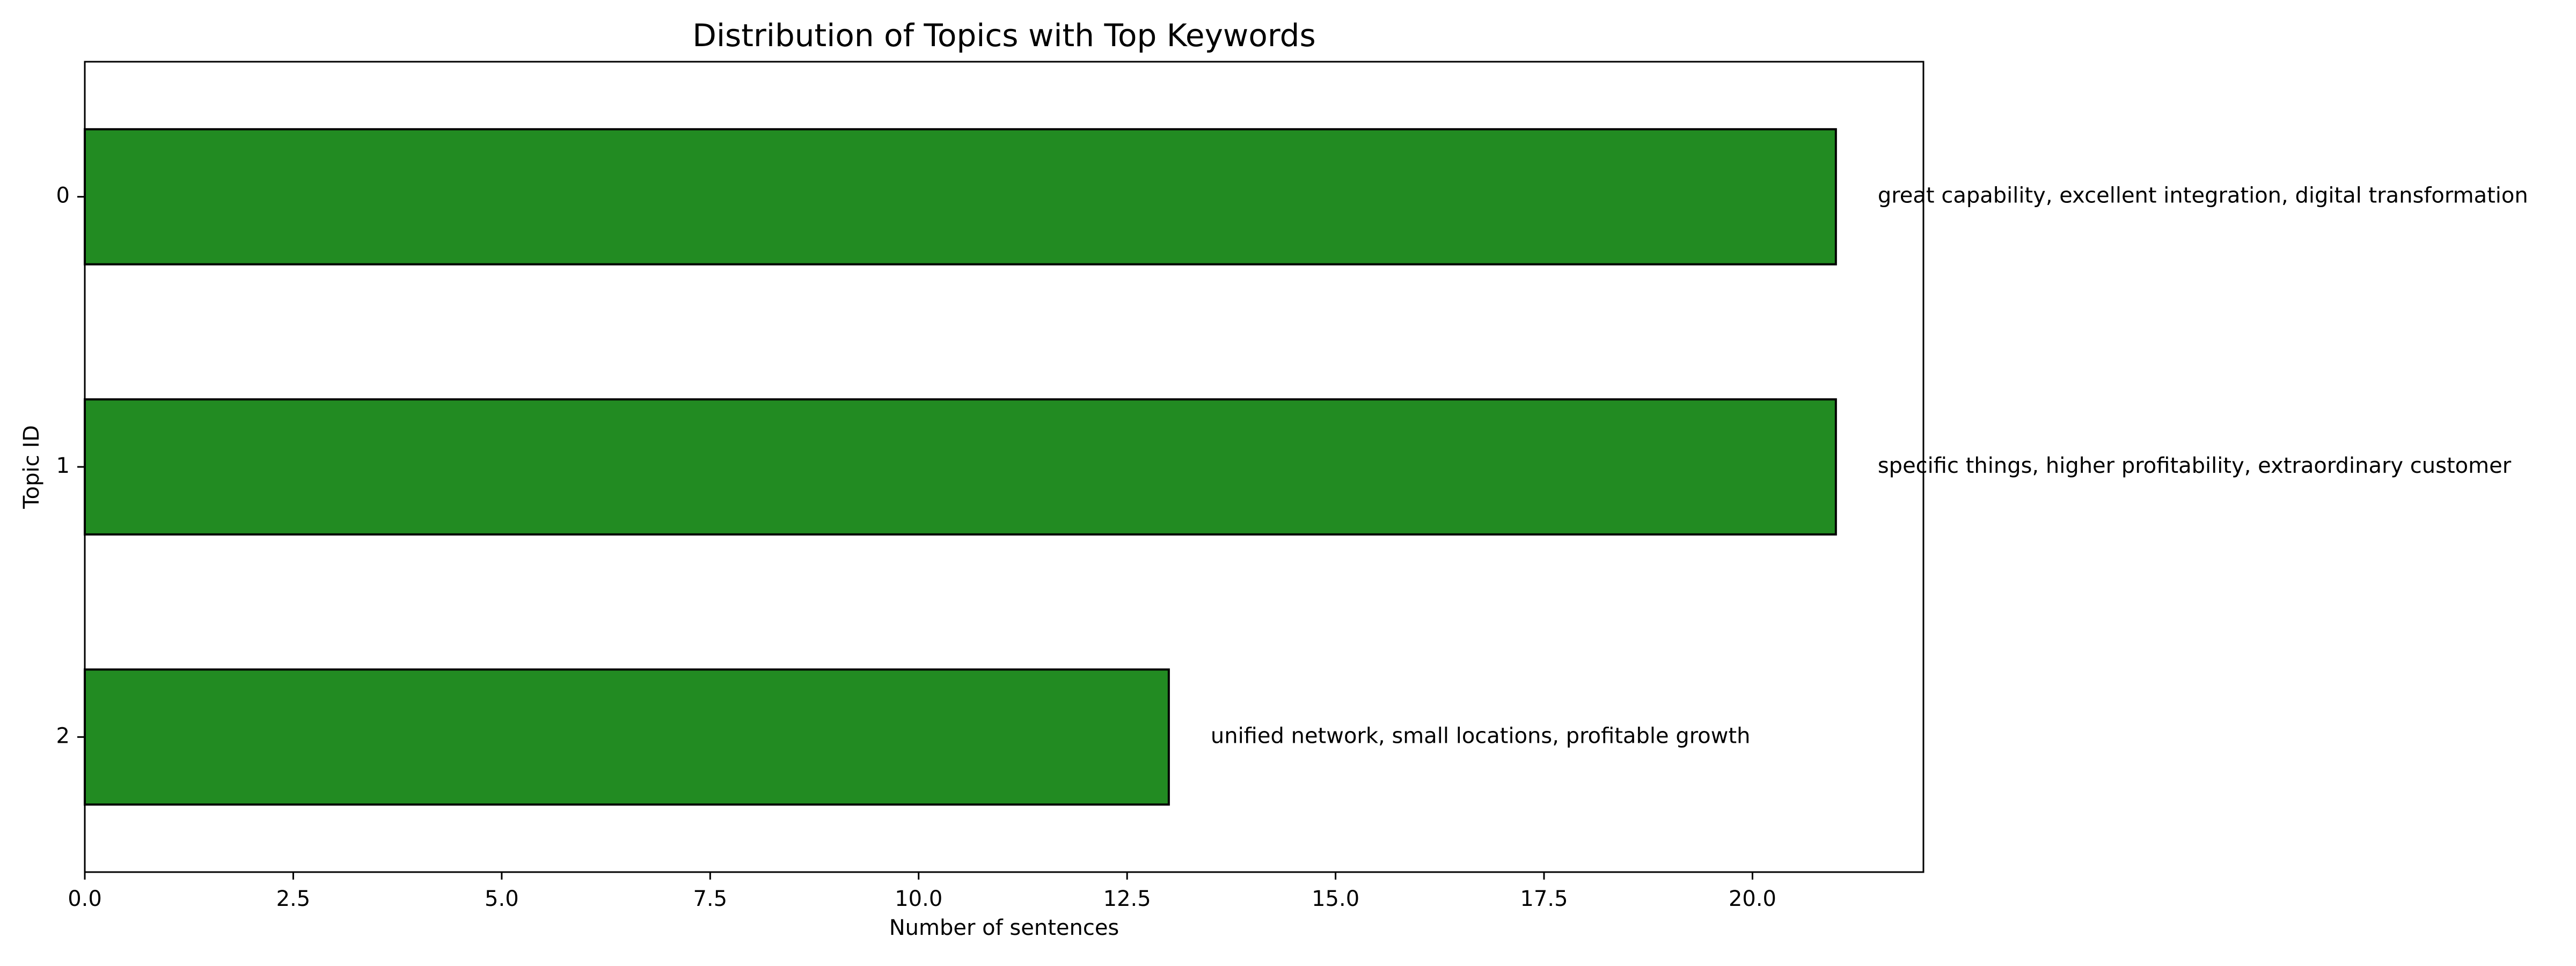 Image resolution: width=2576 pixels, height=966 pixels. What do you see at coordinates (31, 467) in the screenshot?
I see `y-axis-label: Topic ID` at bounding box center [31, 467].